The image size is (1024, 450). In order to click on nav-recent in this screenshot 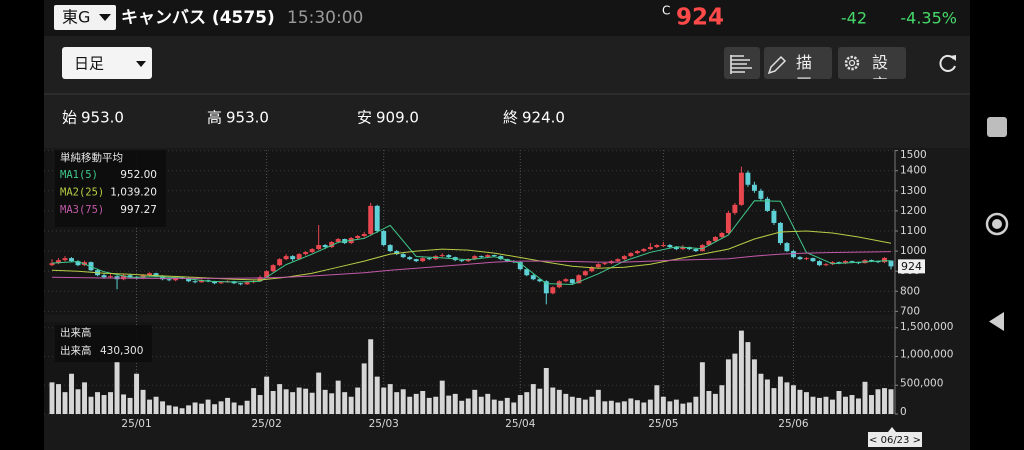, I will do `click(997, 127)`.